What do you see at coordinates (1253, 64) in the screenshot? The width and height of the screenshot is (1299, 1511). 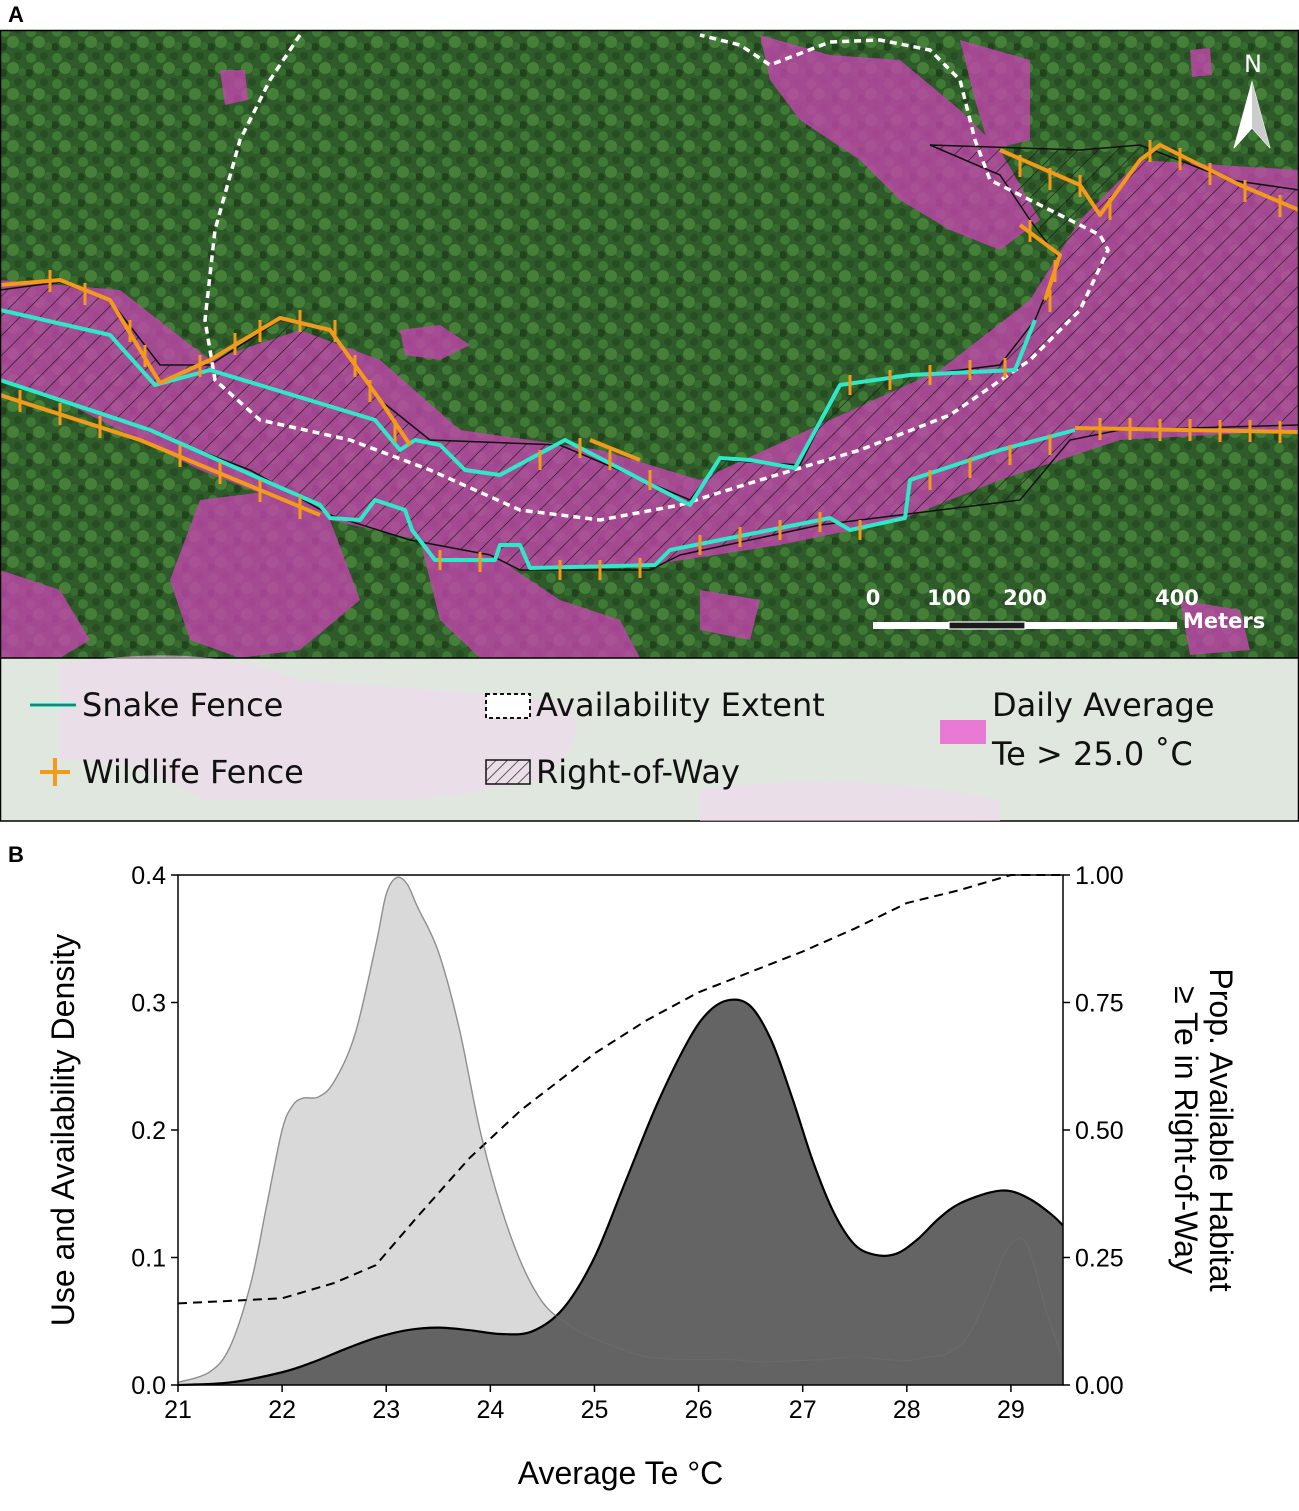 I see `north-label: N` at bounding box center [1253, 64].